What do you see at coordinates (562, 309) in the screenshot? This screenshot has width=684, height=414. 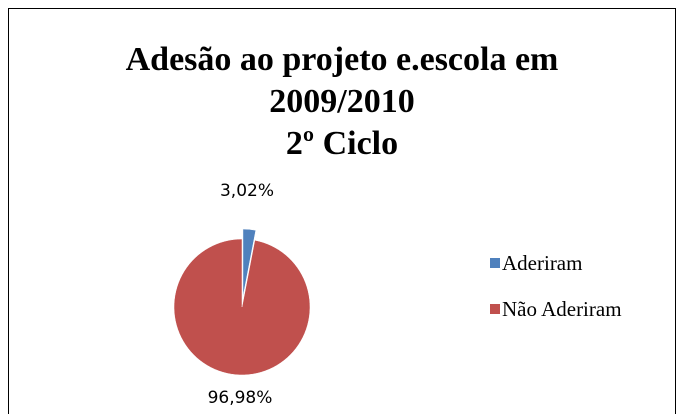 I see `legend-label: Não Aderiram` at bounding box center [562, 309].